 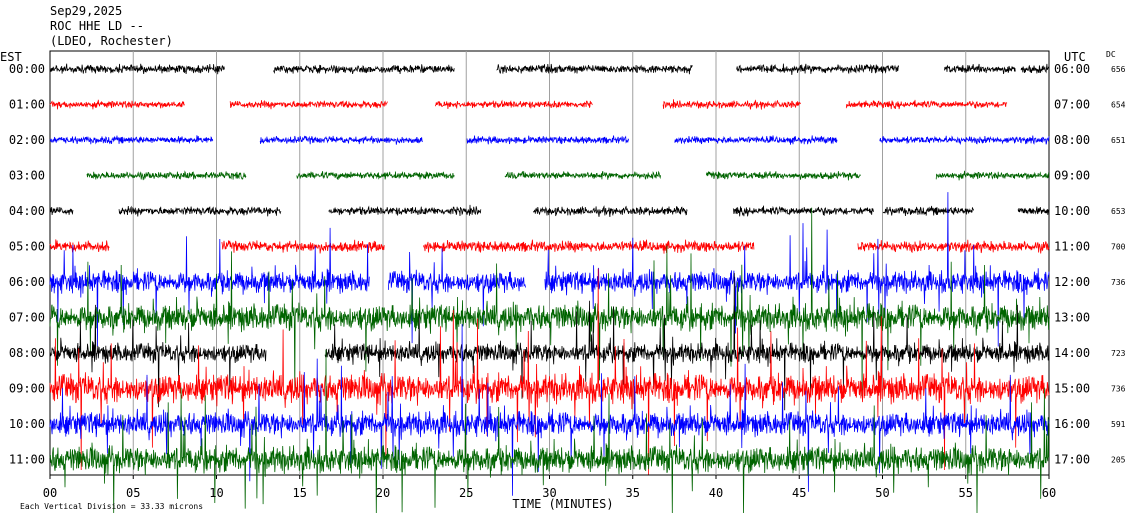 I want to click on scale-note: Each Vertical Division = 33.33 microns, so click(x=111, y=506).